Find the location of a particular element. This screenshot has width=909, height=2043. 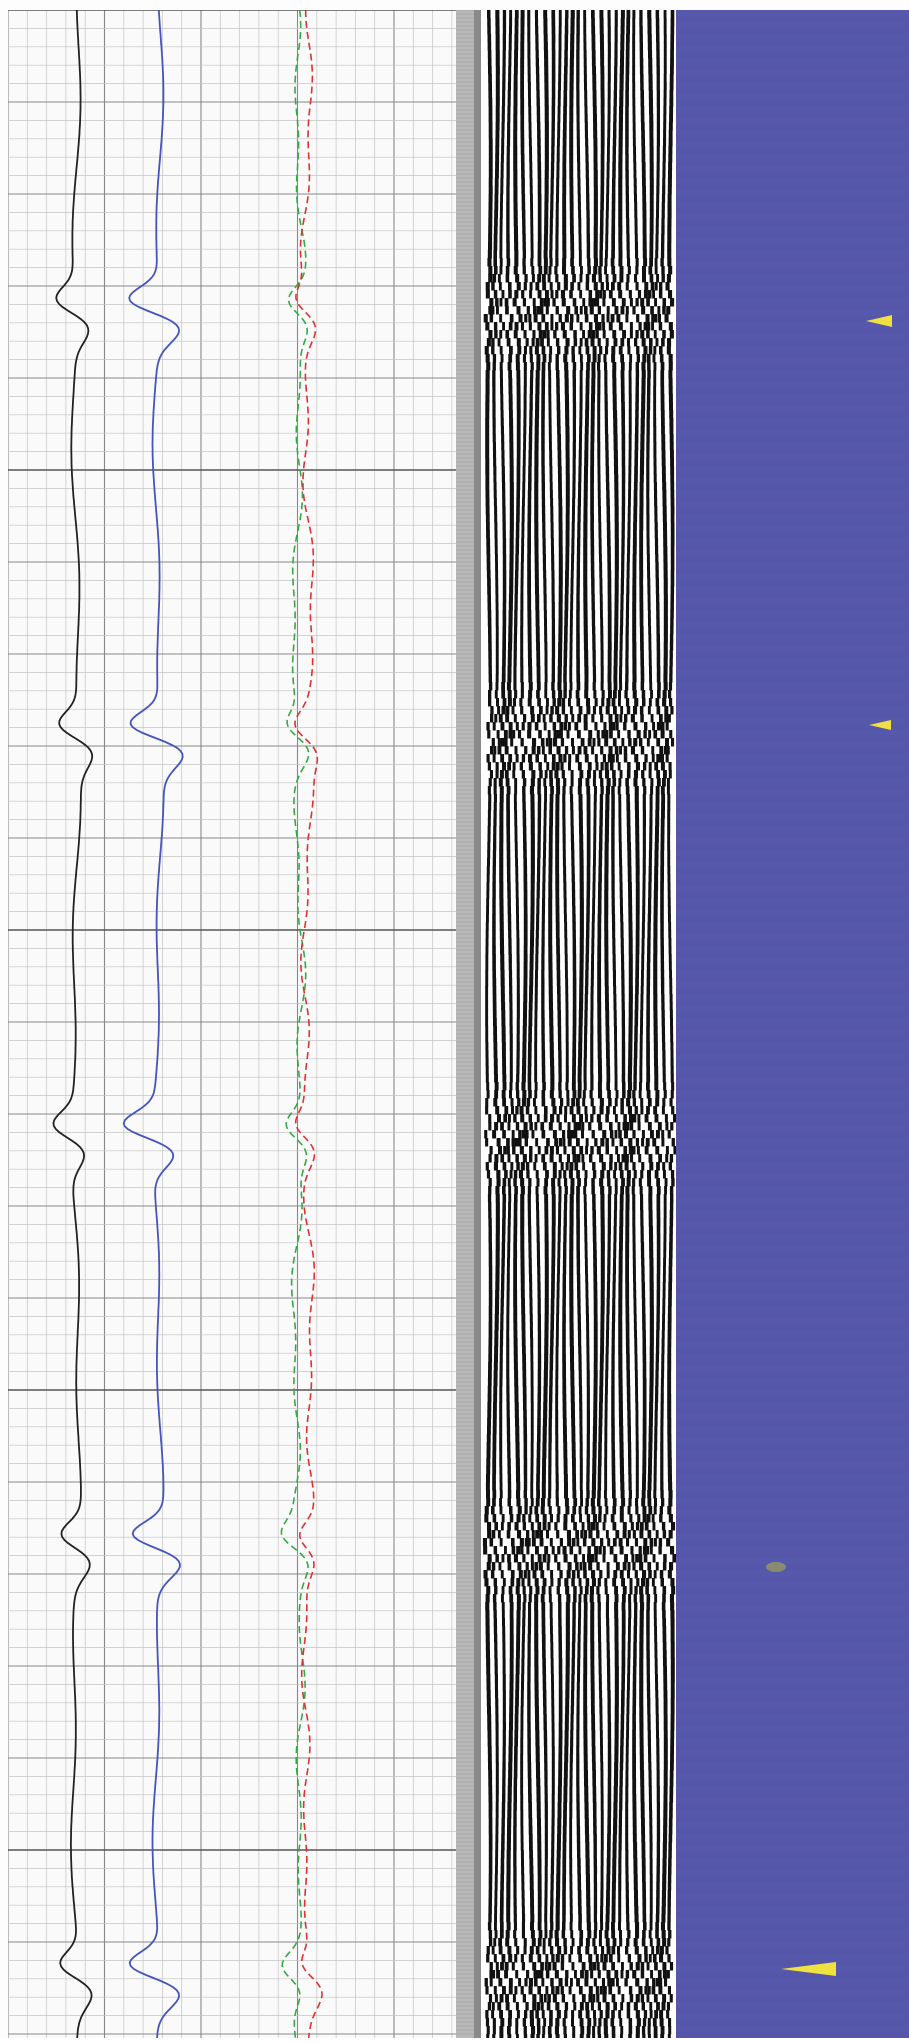

image-spot is located at coordinates (776, 1567).